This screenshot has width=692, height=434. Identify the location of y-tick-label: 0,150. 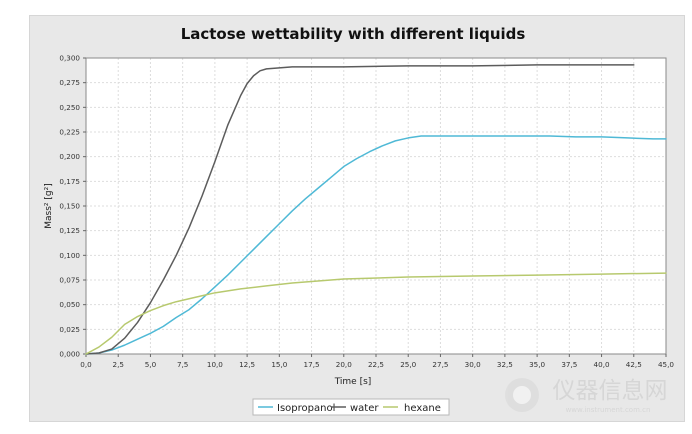
(69, 206).